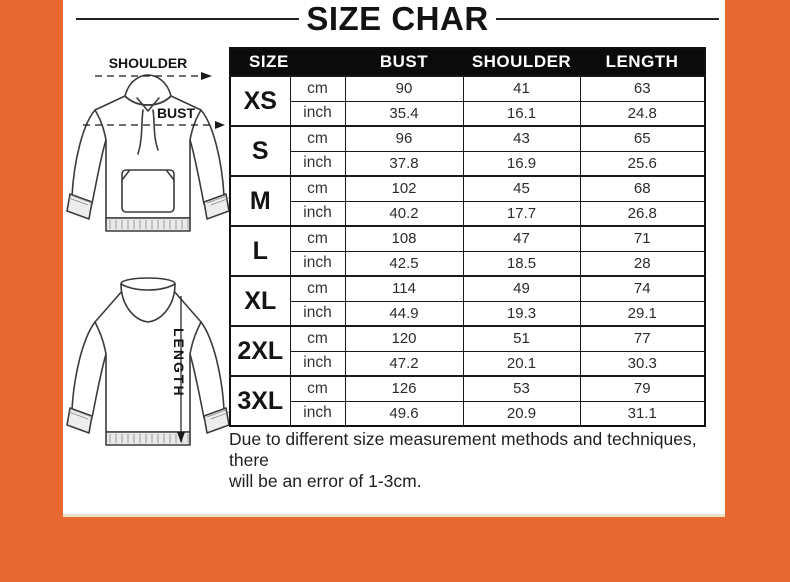 The image size is (790, 582). What do you see at coordinates (188, 19) in the screenshot?
I see `title-rule-left` at bounding box center [188, 19].